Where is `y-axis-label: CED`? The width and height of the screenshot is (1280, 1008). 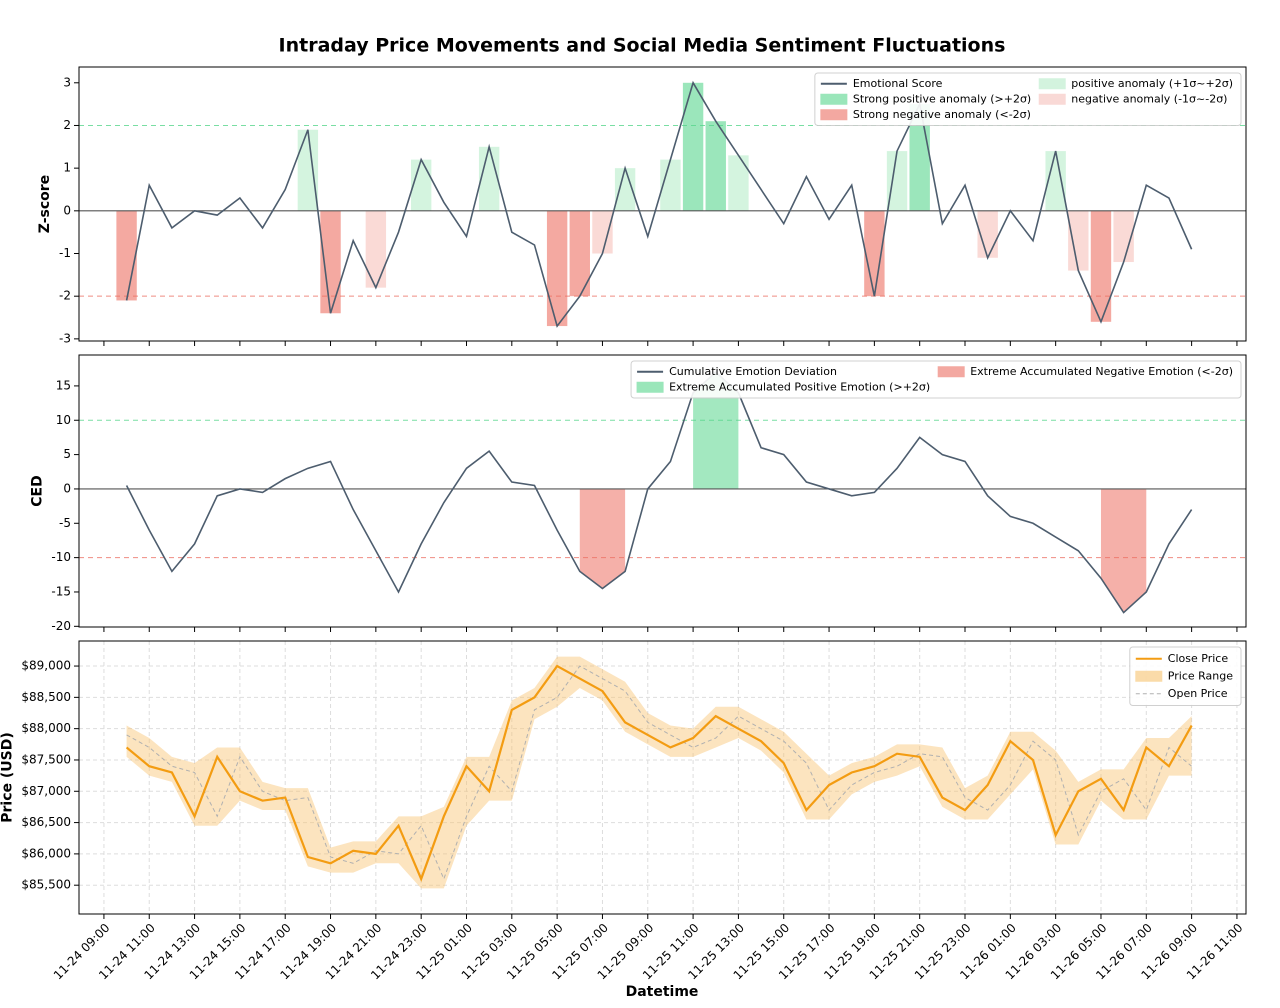 y-axis-label: CED is located at coordinates (37, 490).